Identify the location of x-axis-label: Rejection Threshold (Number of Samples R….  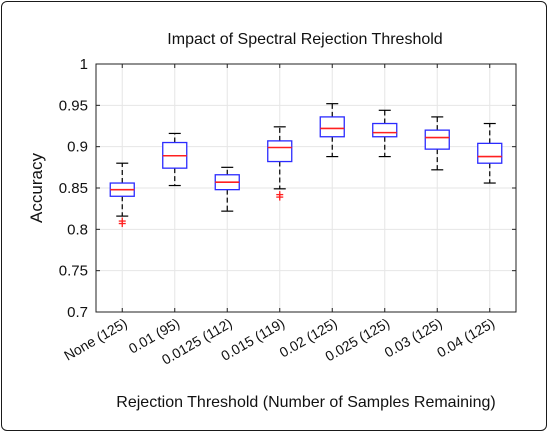
(305, 402).